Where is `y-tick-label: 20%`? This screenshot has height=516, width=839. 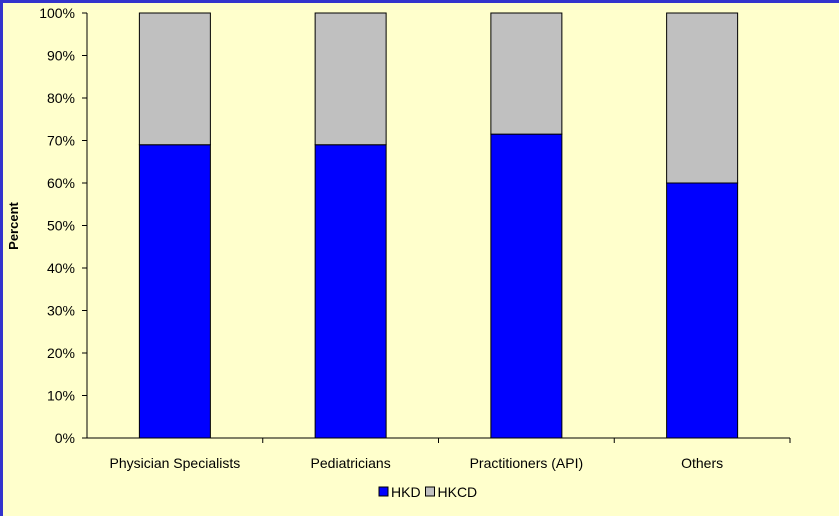
y-tick-label: 20% is located at coordinates (61, 353).